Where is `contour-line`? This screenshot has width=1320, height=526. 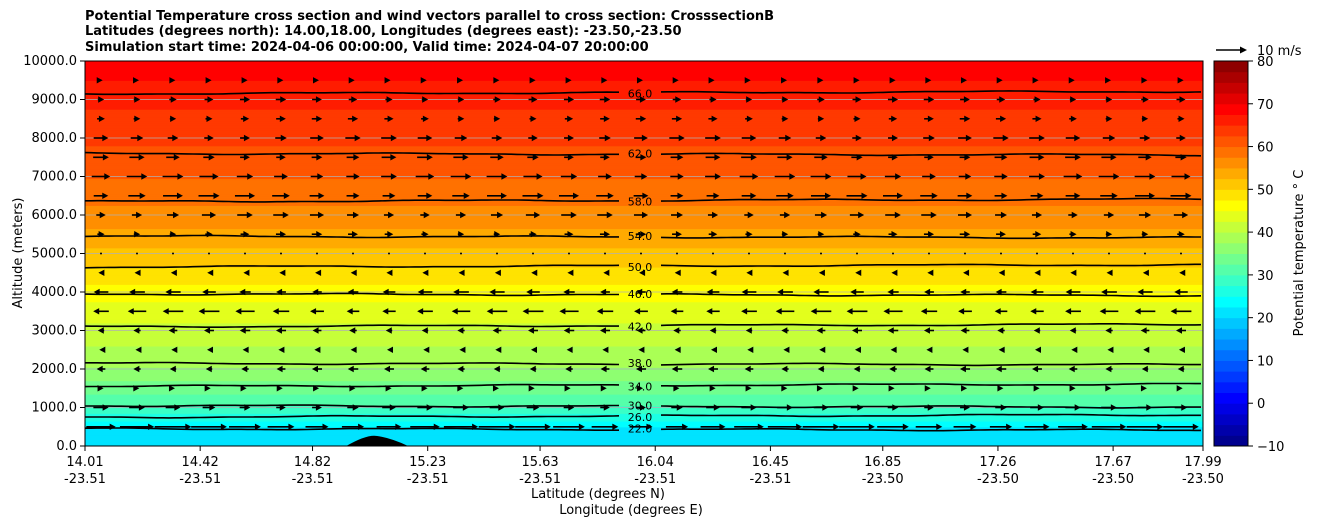
contour-line is located at coordinates (352, 406).